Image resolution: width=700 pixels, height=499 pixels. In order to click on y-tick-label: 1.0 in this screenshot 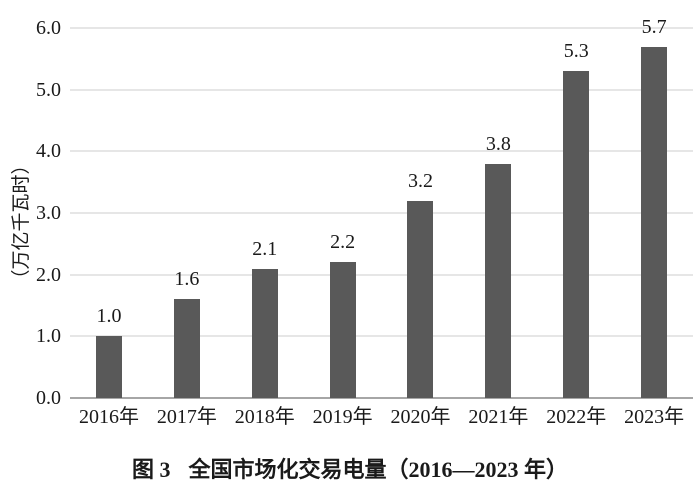, I will do `click(48, 336)`.